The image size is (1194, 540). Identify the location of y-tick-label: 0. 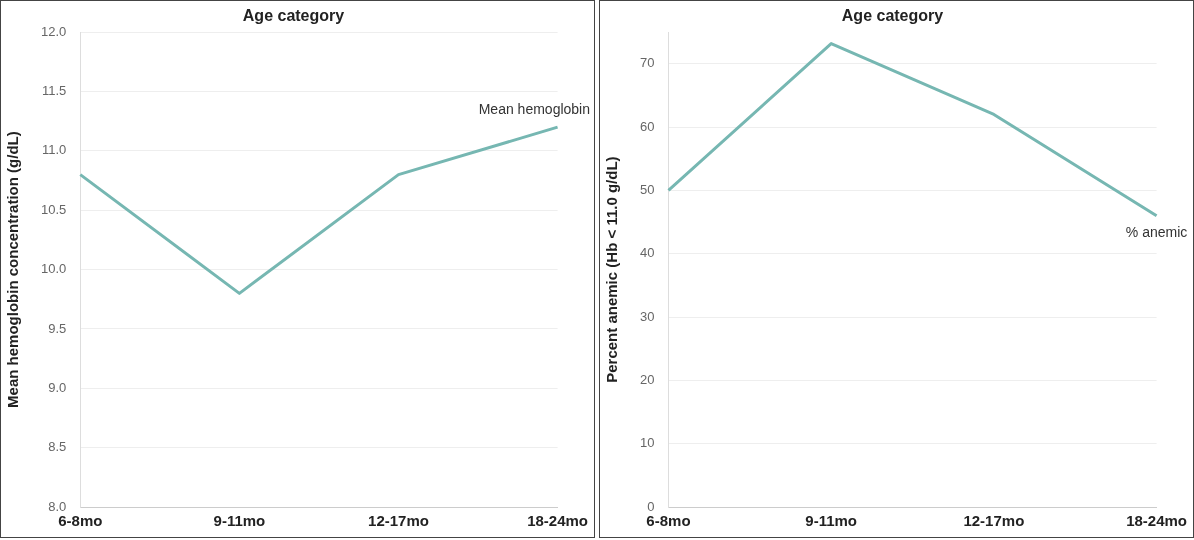
(651, 506).